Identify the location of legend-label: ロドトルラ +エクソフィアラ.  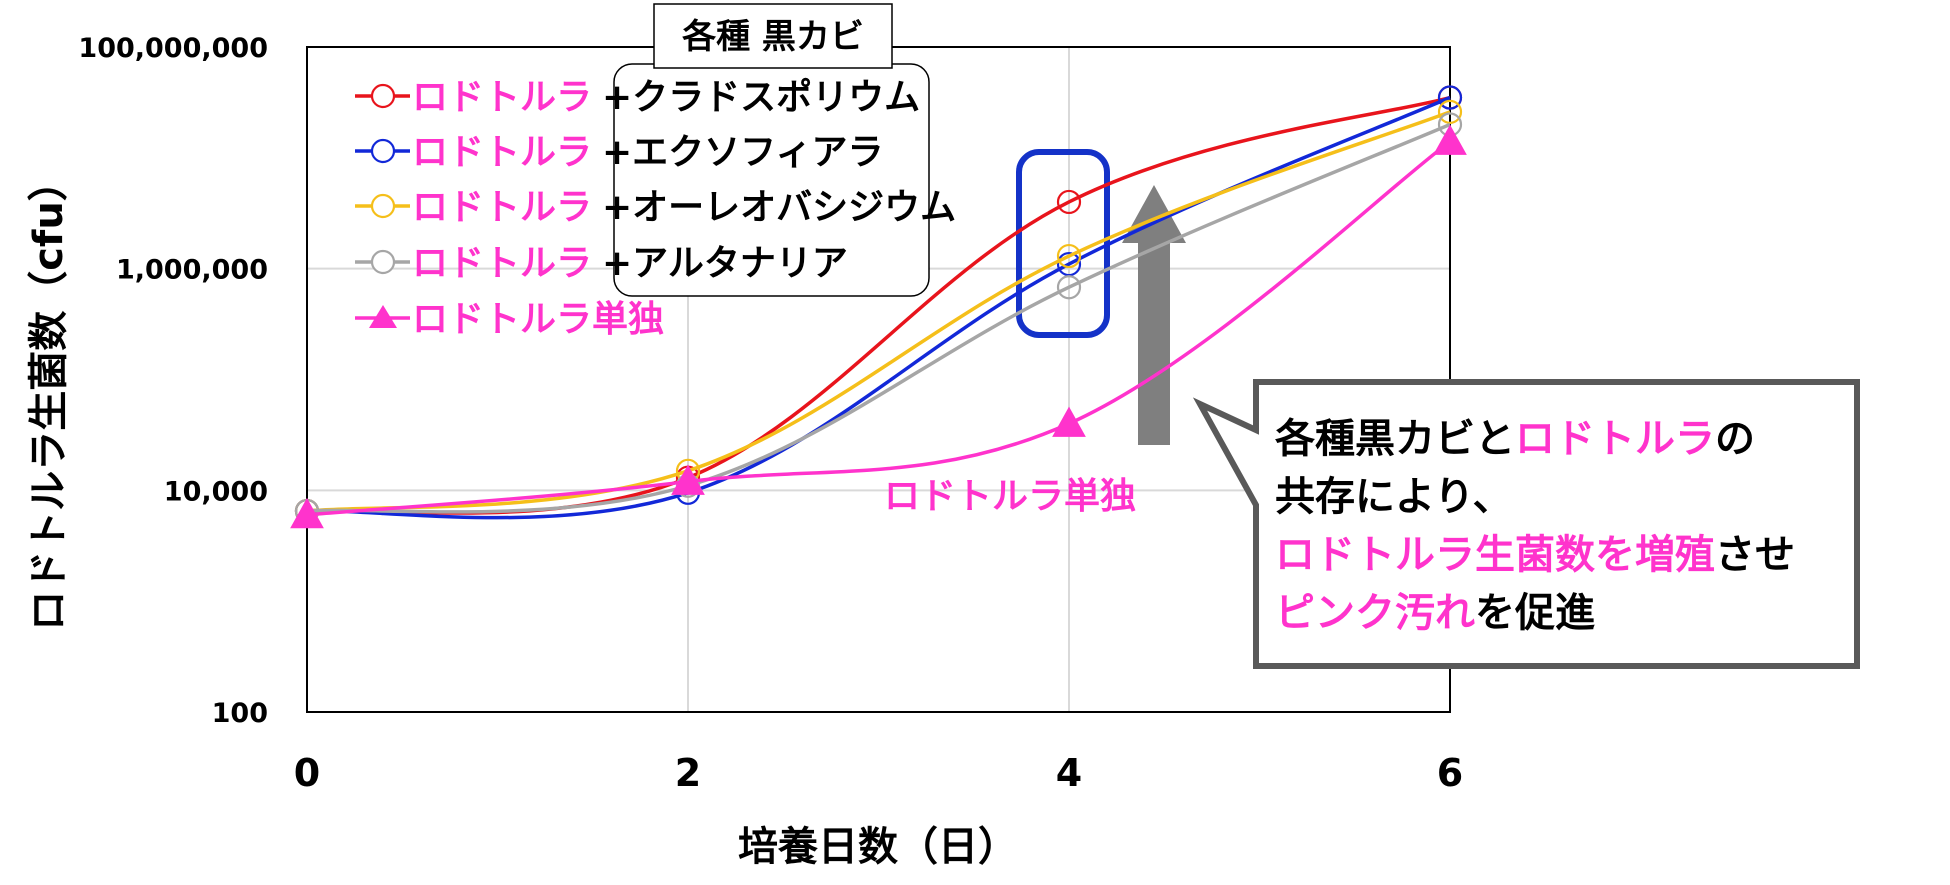
(647, 152).